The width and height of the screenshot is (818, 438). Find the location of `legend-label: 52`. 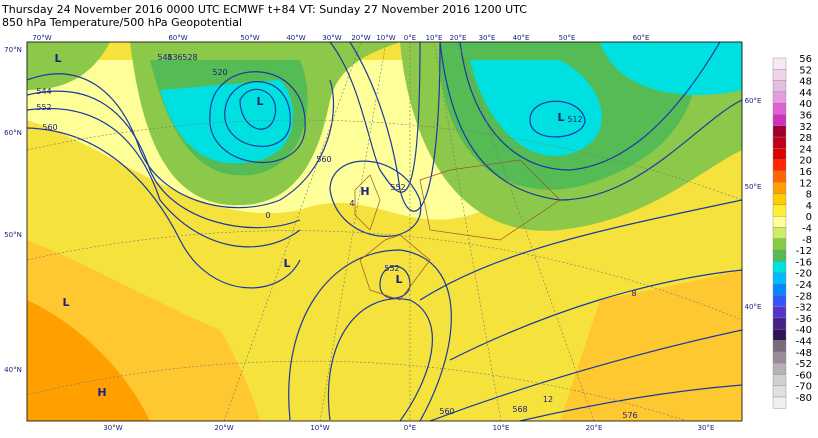

legend-label: 52 is located at coordinates (805, 70).